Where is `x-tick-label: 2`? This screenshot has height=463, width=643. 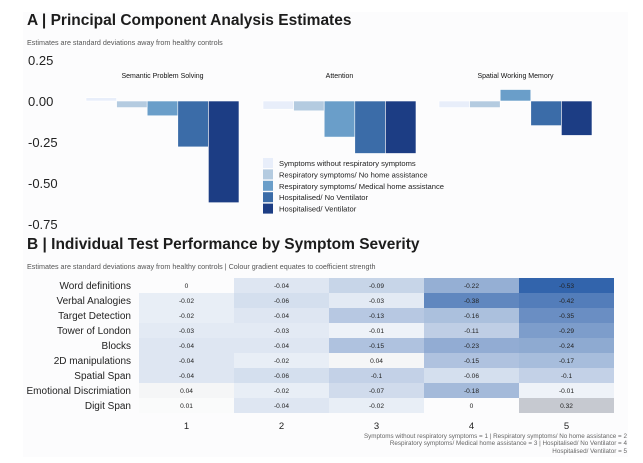
x-tick-label: 2 is located at coordinates (281, 426).